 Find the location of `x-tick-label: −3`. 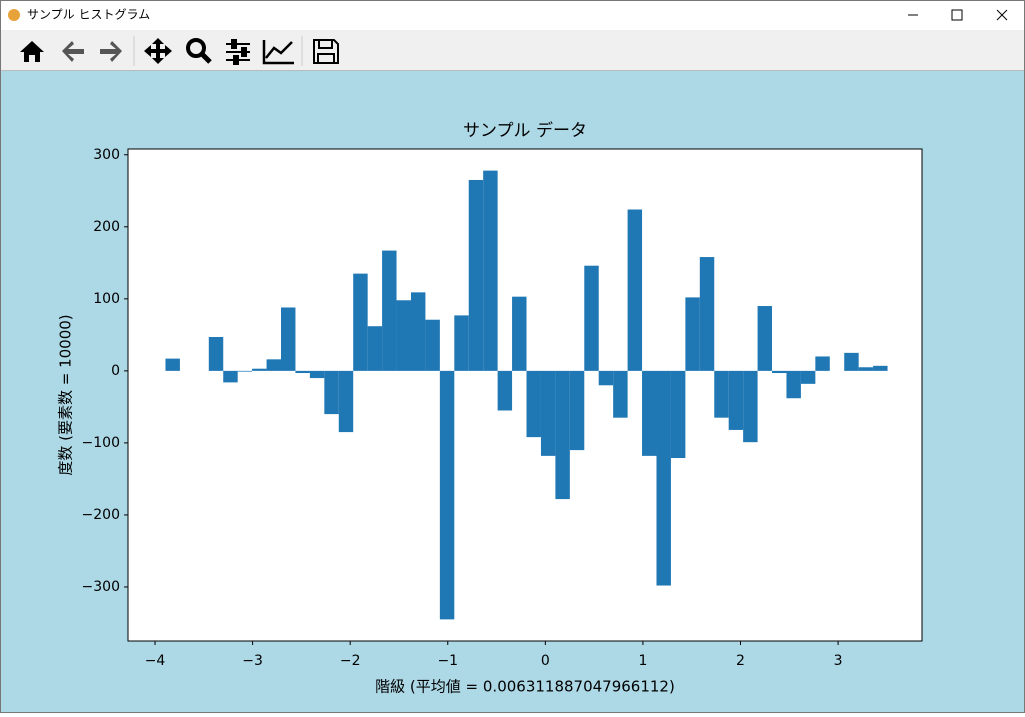

x-tick-label: −3 is located at coordinates (252, 661).